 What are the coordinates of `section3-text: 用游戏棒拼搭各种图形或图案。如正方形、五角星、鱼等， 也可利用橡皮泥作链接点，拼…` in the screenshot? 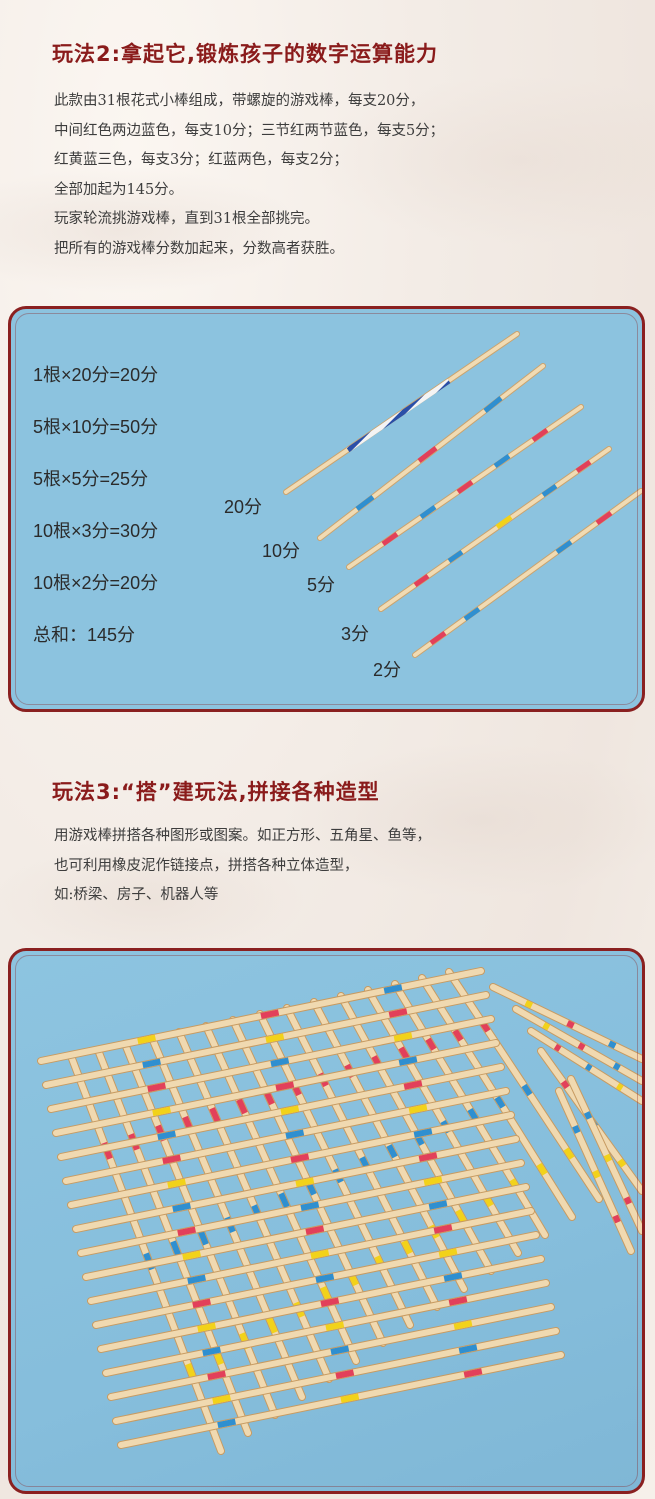 It's located at (242, 866).